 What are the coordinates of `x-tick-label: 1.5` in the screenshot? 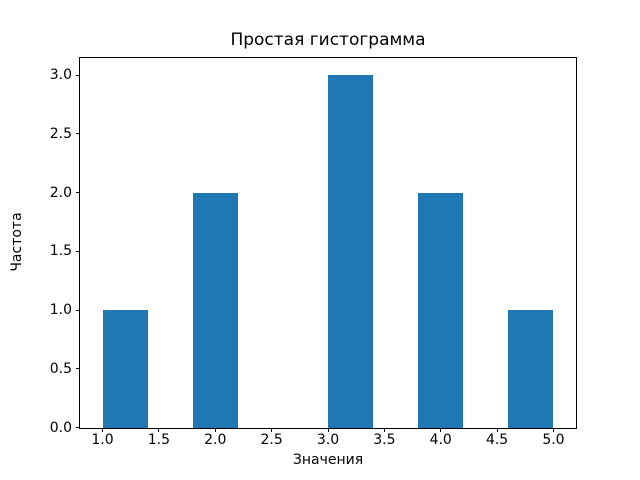 It's located at (159, 440).